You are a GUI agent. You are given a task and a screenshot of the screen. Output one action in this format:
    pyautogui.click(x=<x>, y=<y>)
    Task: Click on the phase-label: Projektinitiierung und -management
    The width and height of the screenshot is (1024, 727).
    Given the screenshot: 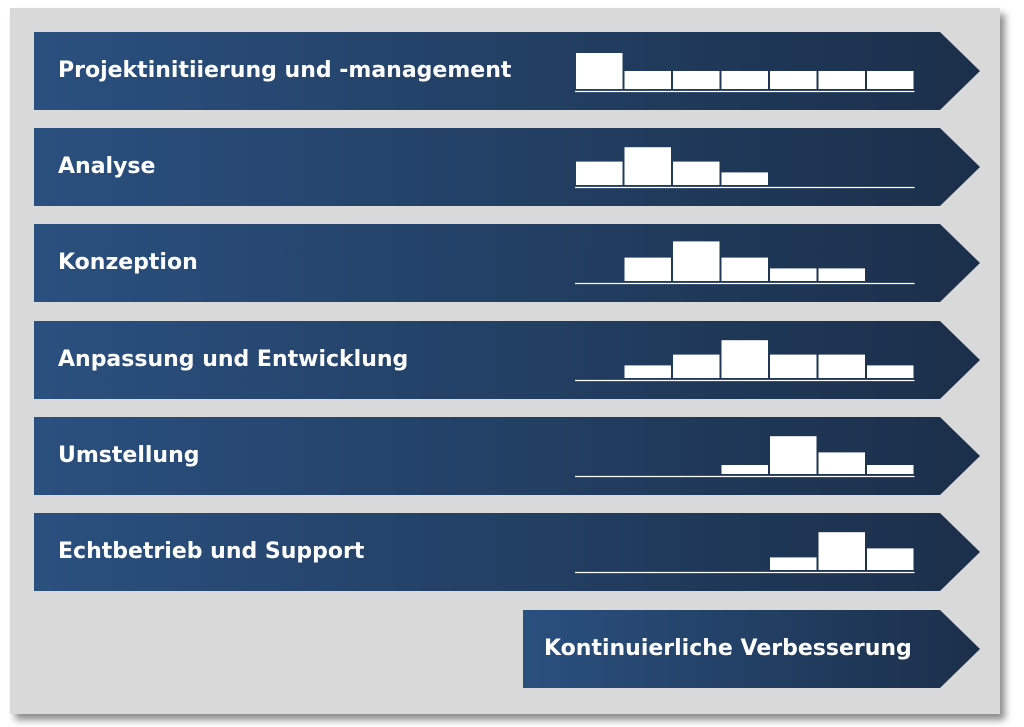 What is the action you would take?
    pyautogui.click(x=285, y=70)
    